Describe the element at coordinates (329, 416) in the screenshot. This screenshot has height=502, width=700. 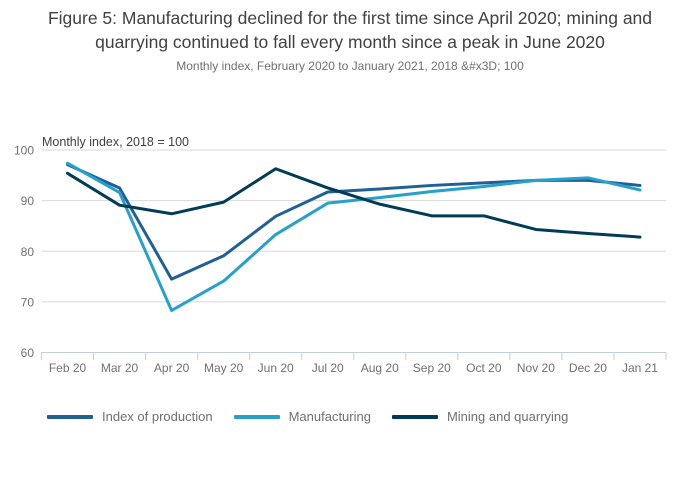
I see `legend-label: Manufacturing` at that location.